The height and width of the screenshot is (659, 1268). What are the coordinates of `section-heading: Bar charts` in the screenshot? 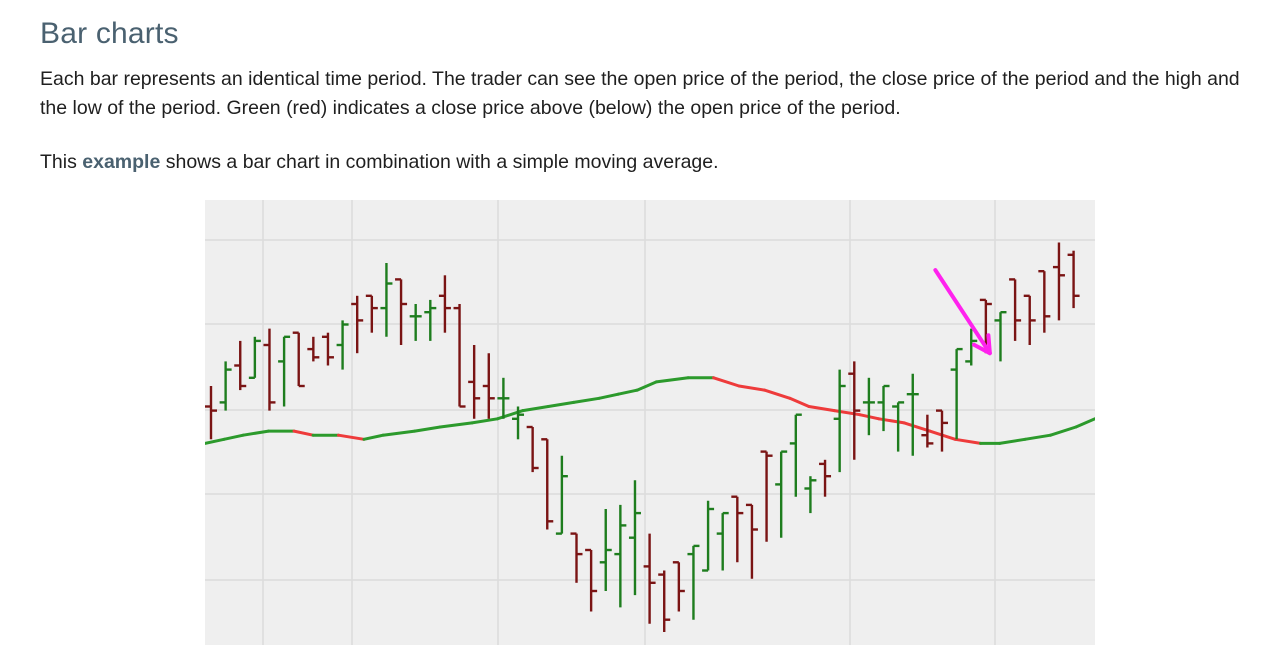 It's located at (109, 33).